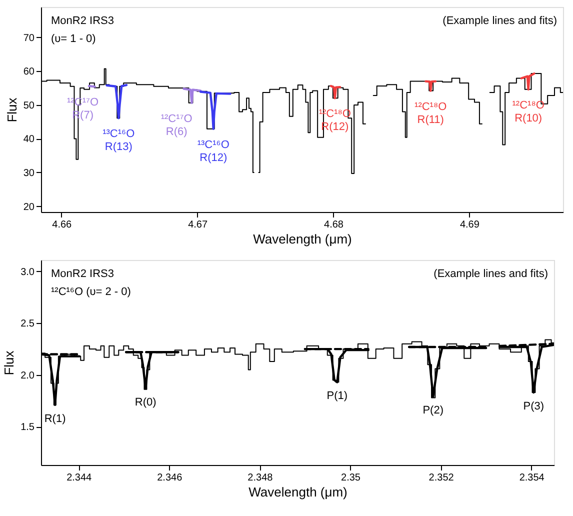  I want to click on x-tick-label: 2.346, so click(170, 478).